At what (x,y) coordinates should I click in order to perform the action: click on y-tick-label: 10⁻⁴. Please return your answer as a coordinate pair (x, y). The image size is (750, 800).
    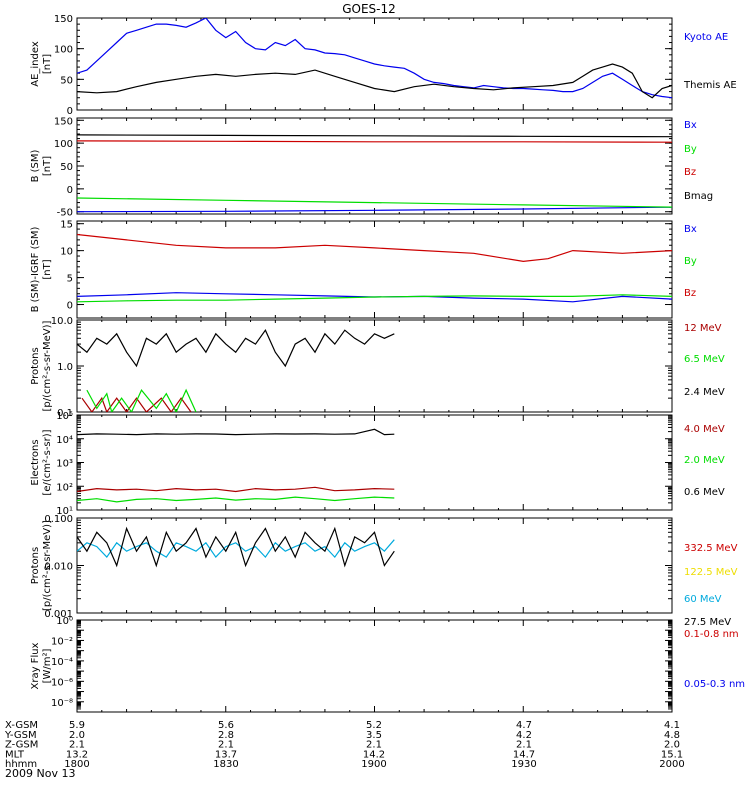
    Looking at the image, I should click on (62, 662).